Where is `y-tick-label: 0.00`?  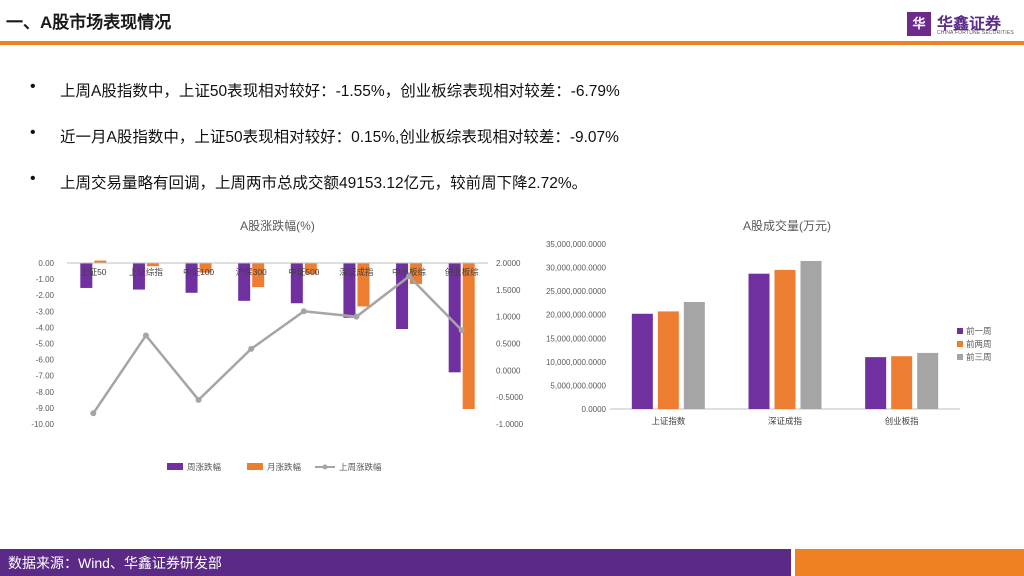
y-tick-label: 0.00 is located at coordinates (46, 263).